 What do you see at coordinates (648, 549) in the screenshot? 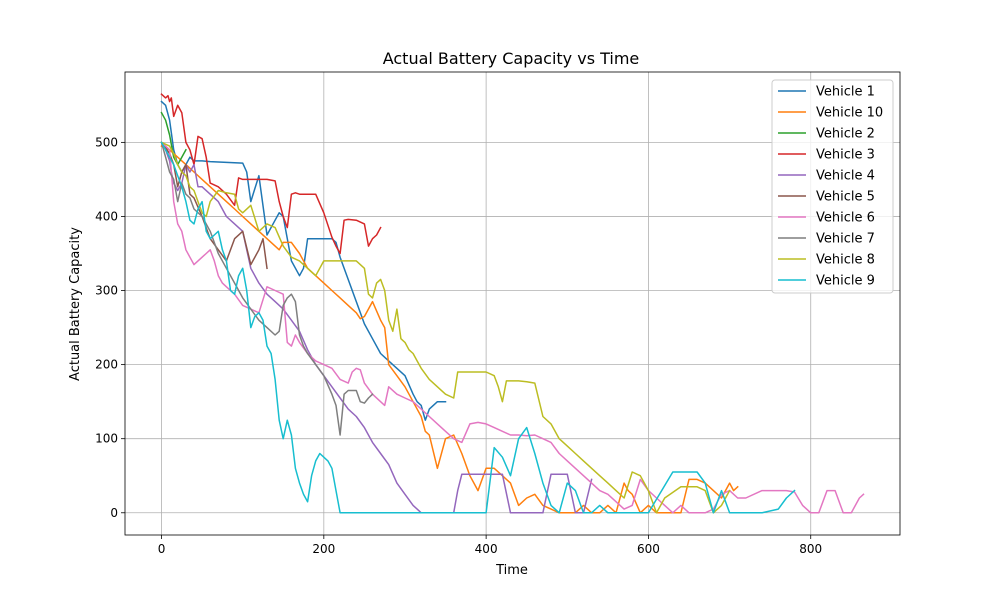
I see `x-tick-label: 600` at bounding box center [648, 549].